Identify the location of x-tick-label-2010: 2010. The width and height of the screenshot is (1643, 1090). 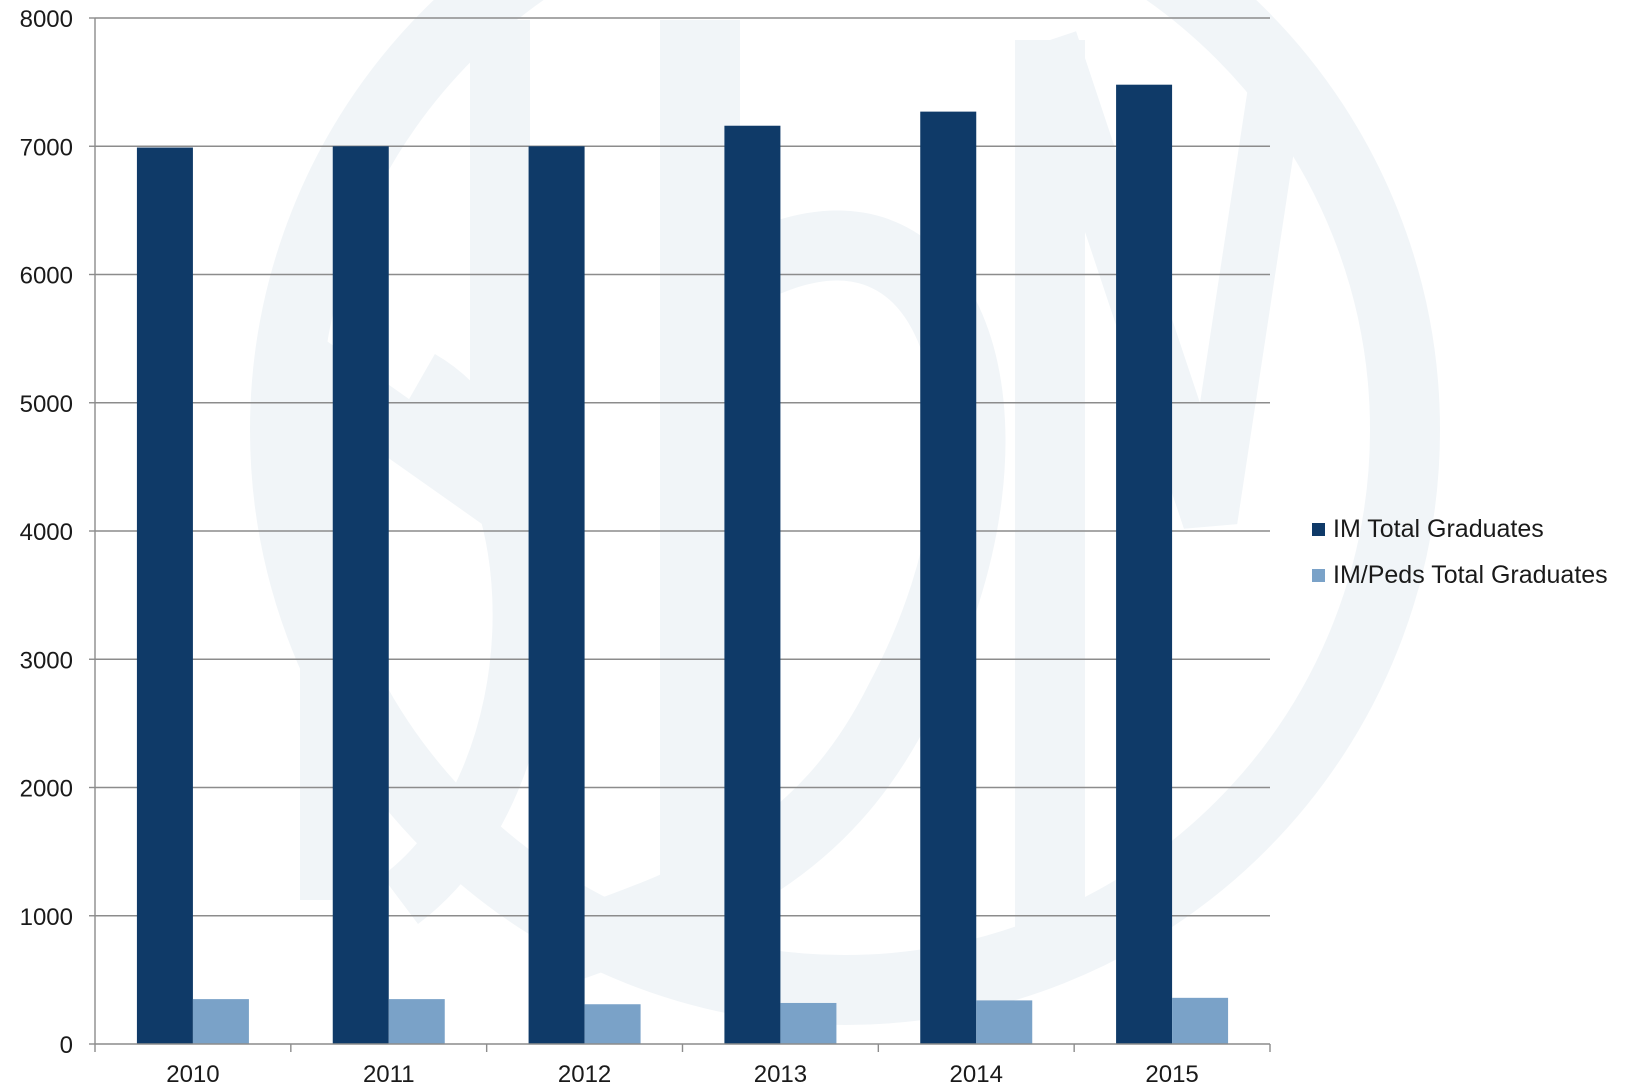
(192, 1073).